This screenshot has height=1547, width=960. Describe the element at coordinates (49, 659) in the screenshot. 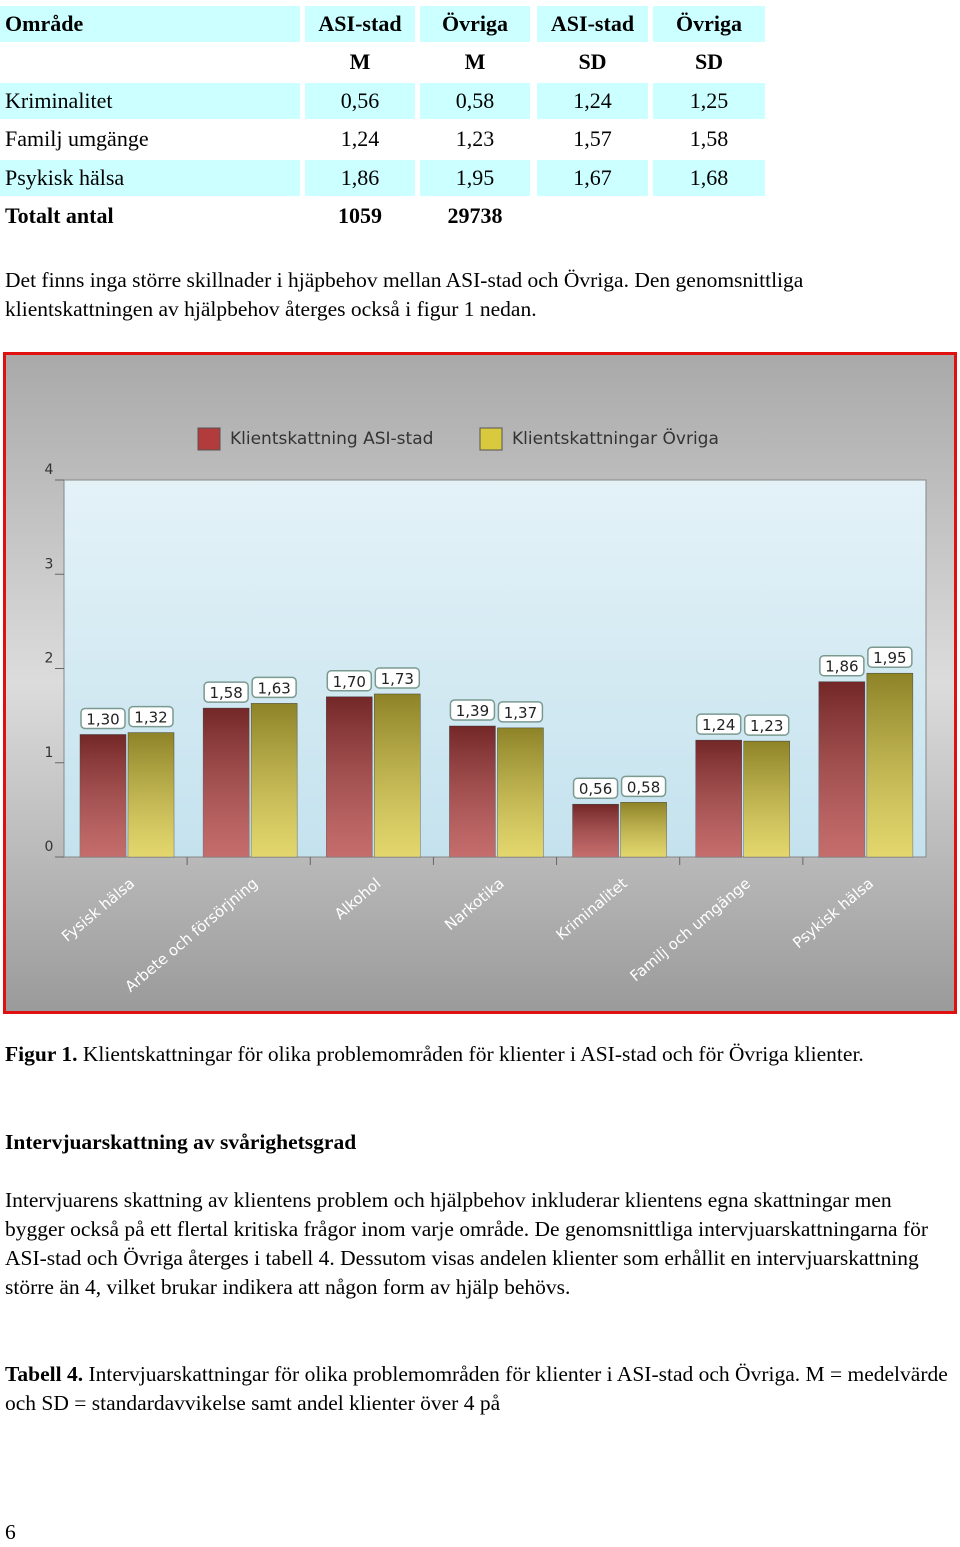

I see `y-tick-label: 2` at that location.